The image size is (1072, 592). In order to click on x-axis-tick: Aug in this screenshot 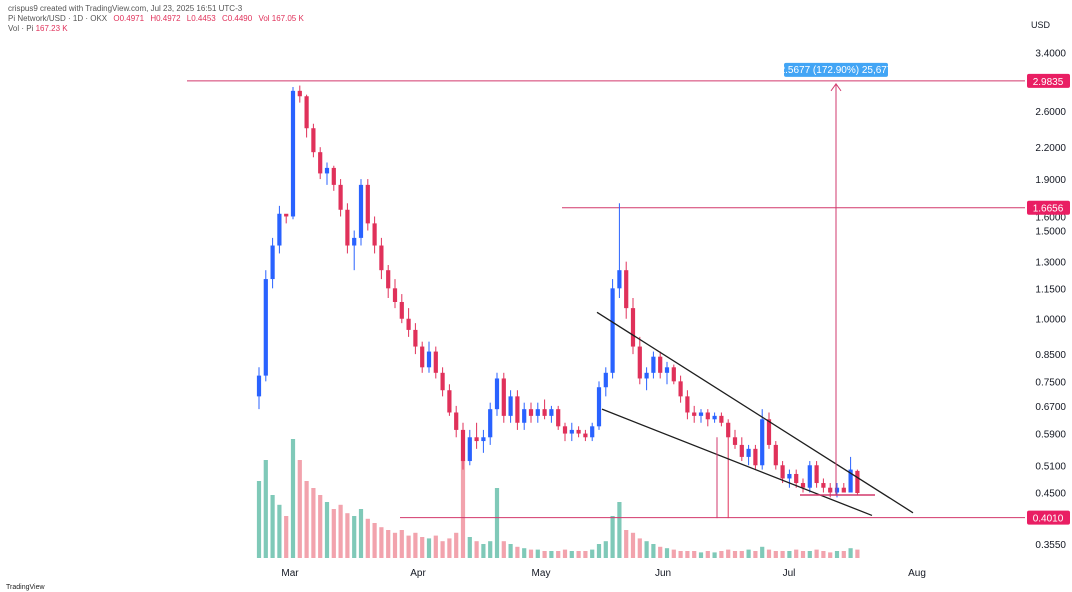, I will do `click(917, 573)`.